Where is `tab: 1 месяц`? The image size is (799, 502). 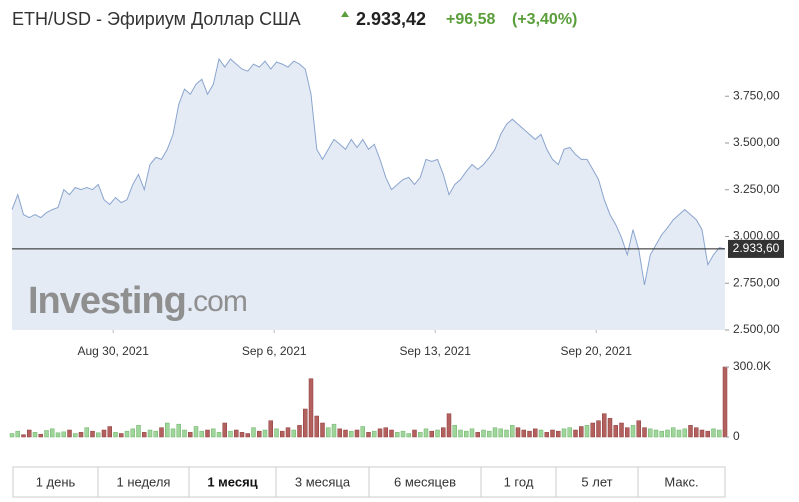 tab: 1 месяц is located at coordinates (232, 481).